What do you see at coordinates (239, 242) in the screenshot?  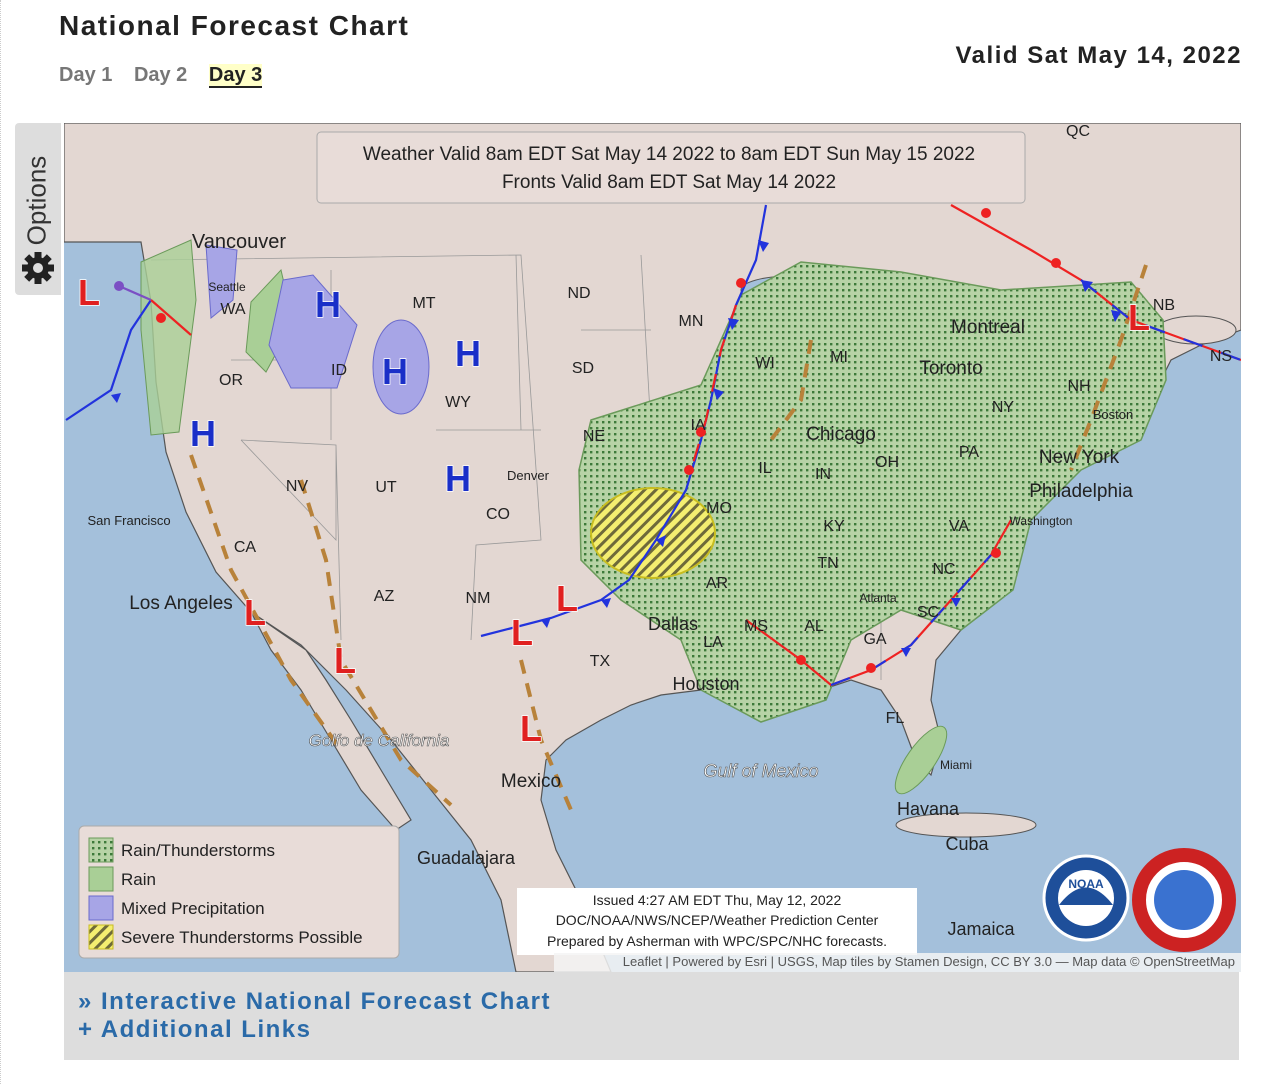 I see `place-label: Vancouver` at bounding box center [239, 242].